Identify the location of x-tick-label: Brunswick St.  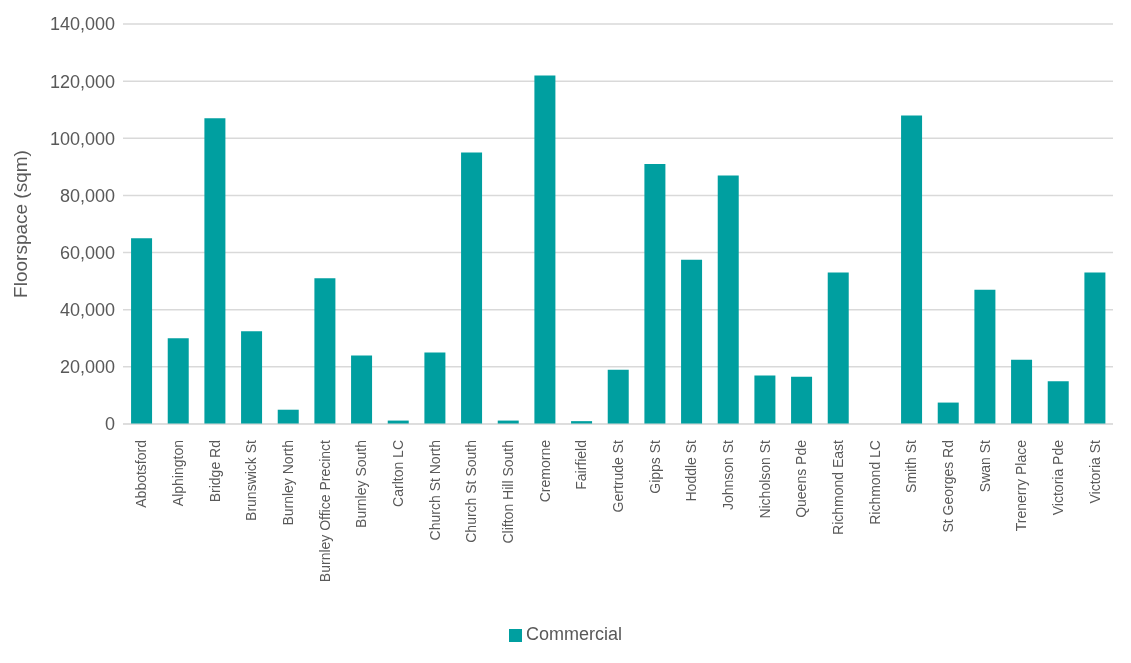
(251, 480).